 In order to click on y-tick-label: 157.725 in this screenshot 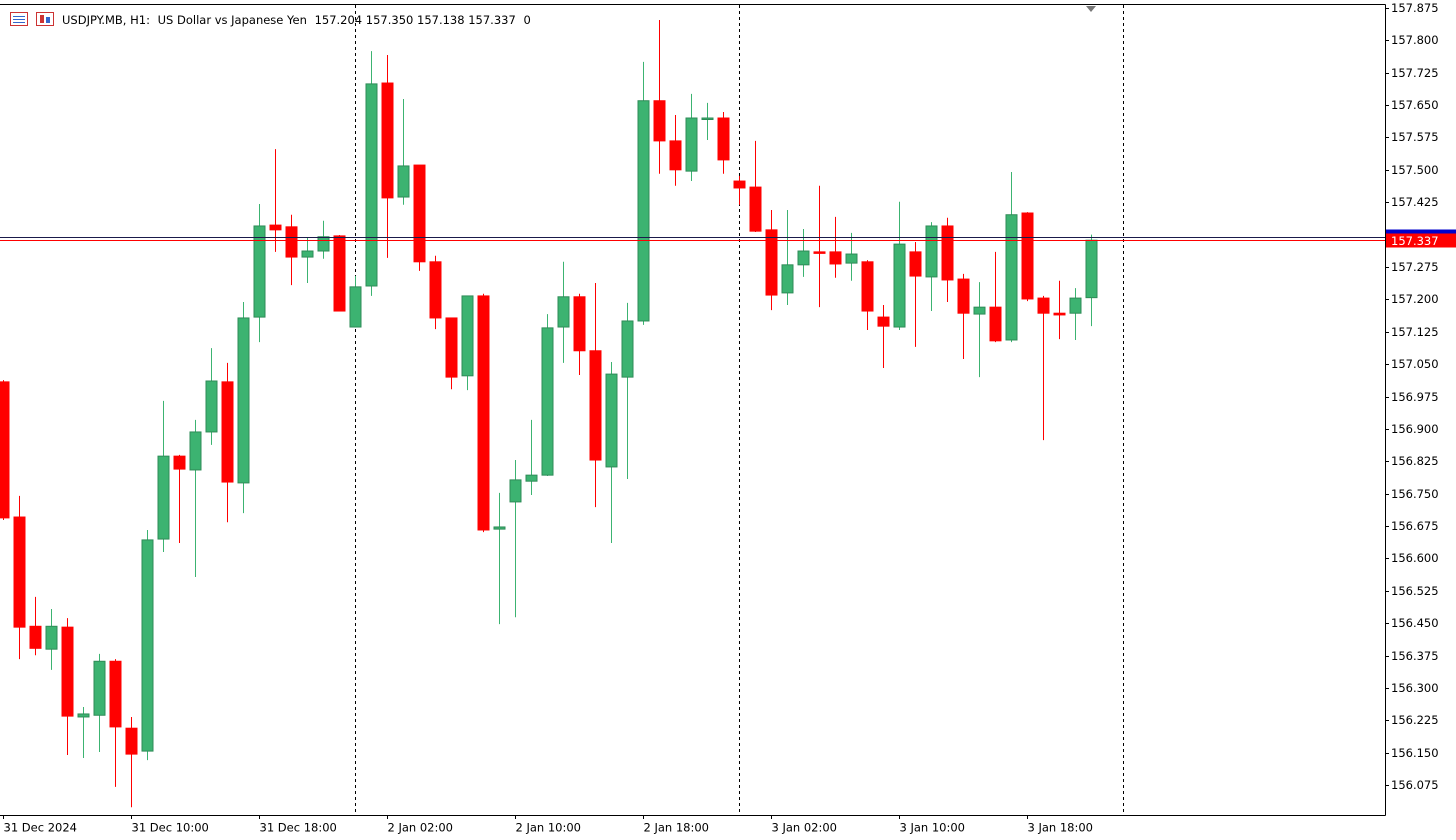, I will do `click(1415, 73)`.